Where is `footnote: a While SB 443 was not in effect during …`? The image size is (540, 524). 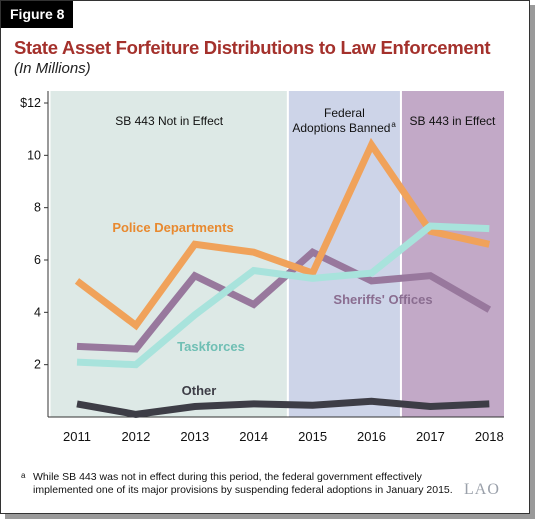 footnote: a While SB 443 was not in effect during … is located at coordinates (237, 484).